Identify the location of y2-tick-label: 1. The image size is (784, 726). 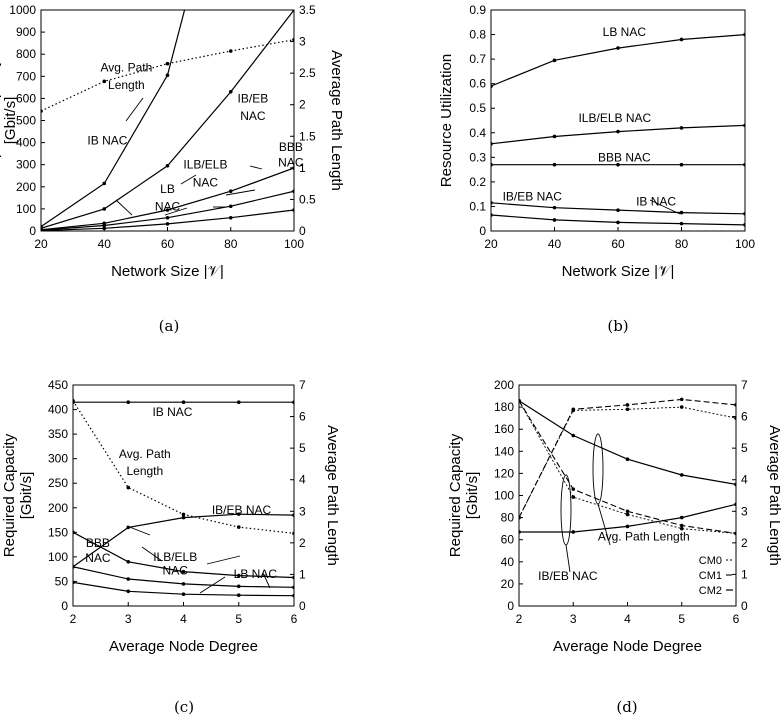
(744, 574).